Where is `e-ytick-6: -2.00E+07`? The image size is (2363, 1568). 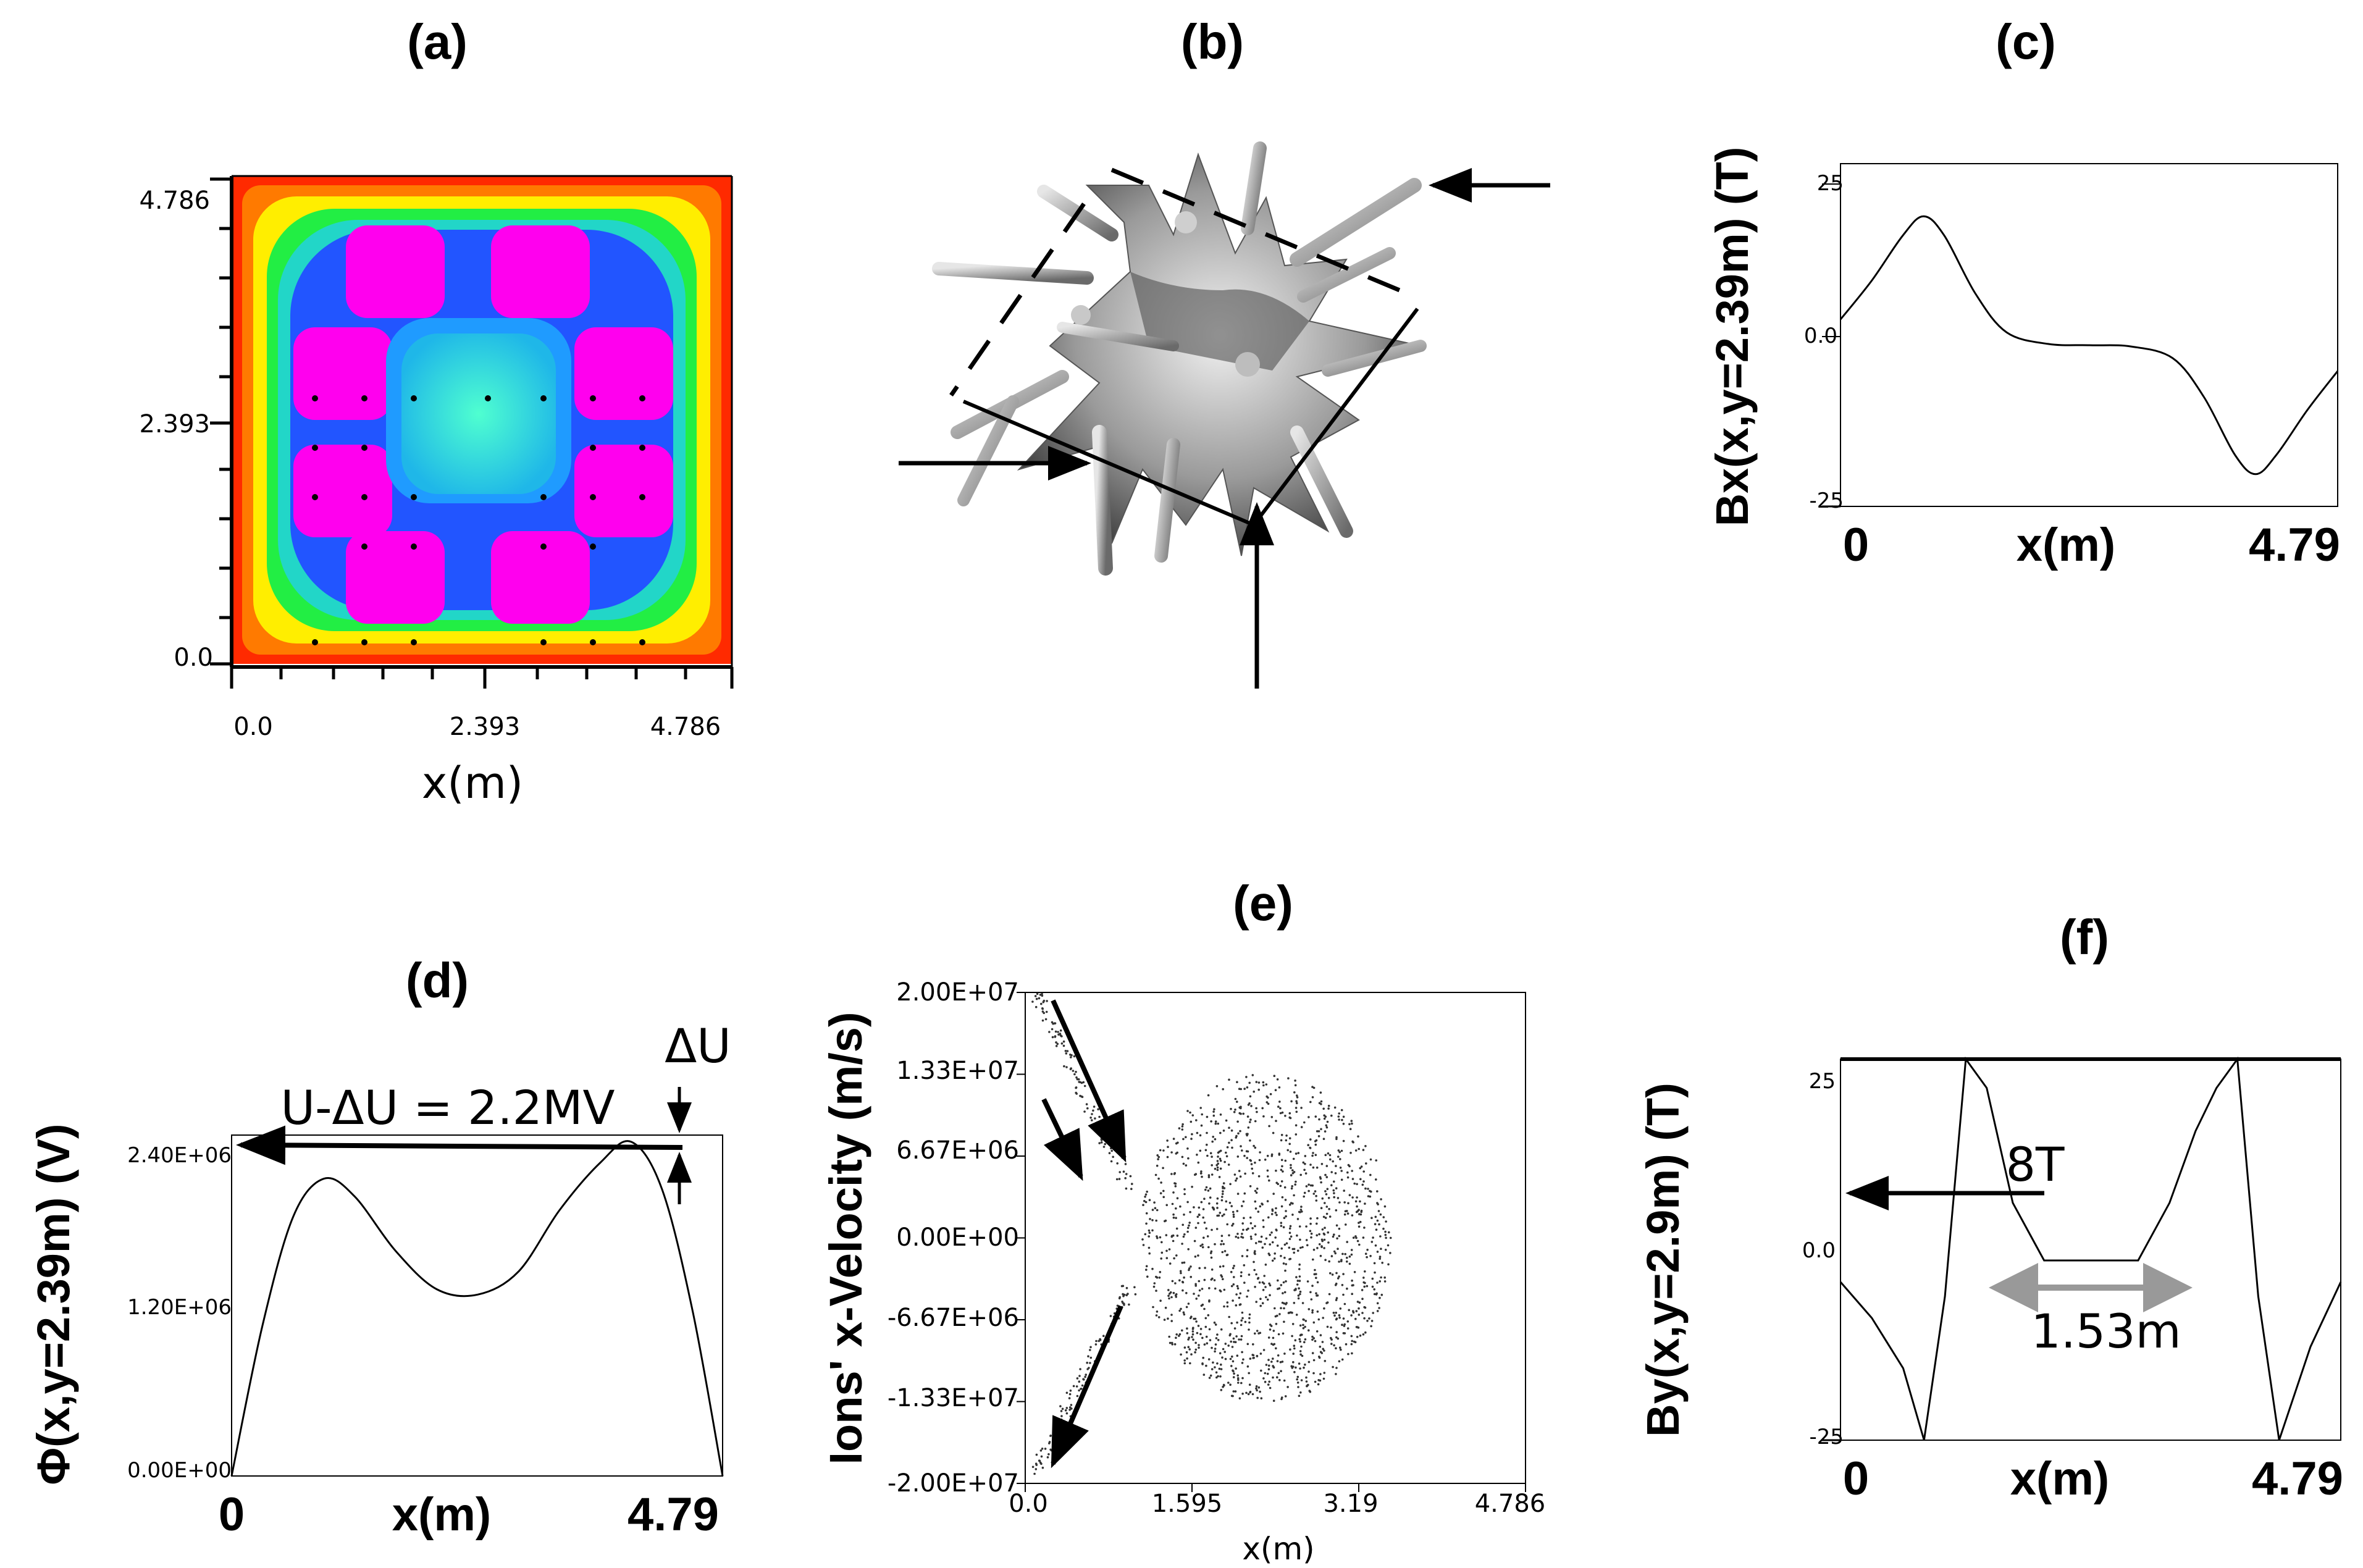
e-ytick-6: -2.00E+07 is located at coordinates (953, 1484).